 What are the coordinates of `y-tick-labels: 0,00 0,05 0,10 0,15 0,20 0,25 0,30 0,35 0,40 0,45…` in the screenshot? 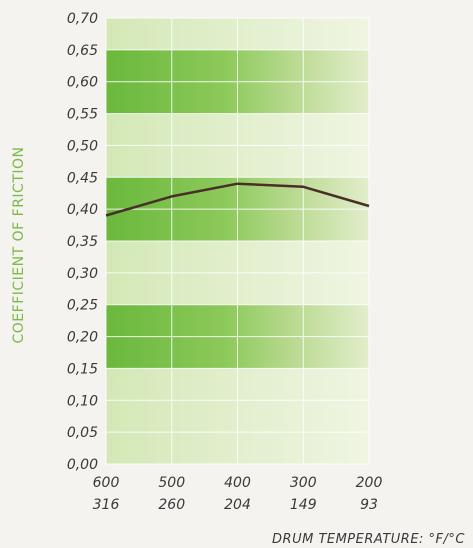 It's located at (82, 242).